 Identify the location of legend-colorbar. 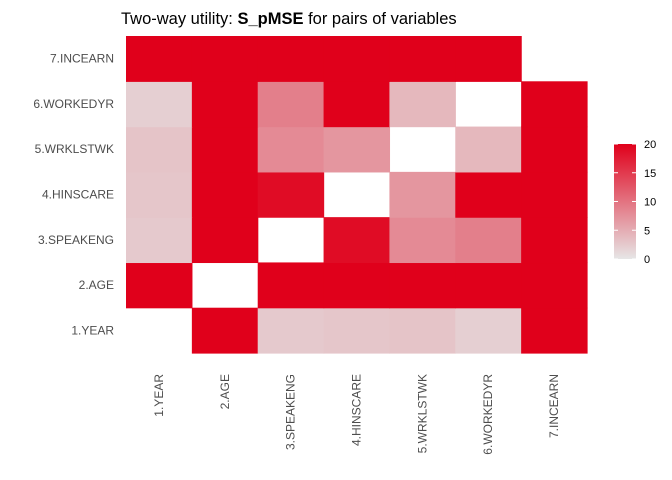
(625, 201).